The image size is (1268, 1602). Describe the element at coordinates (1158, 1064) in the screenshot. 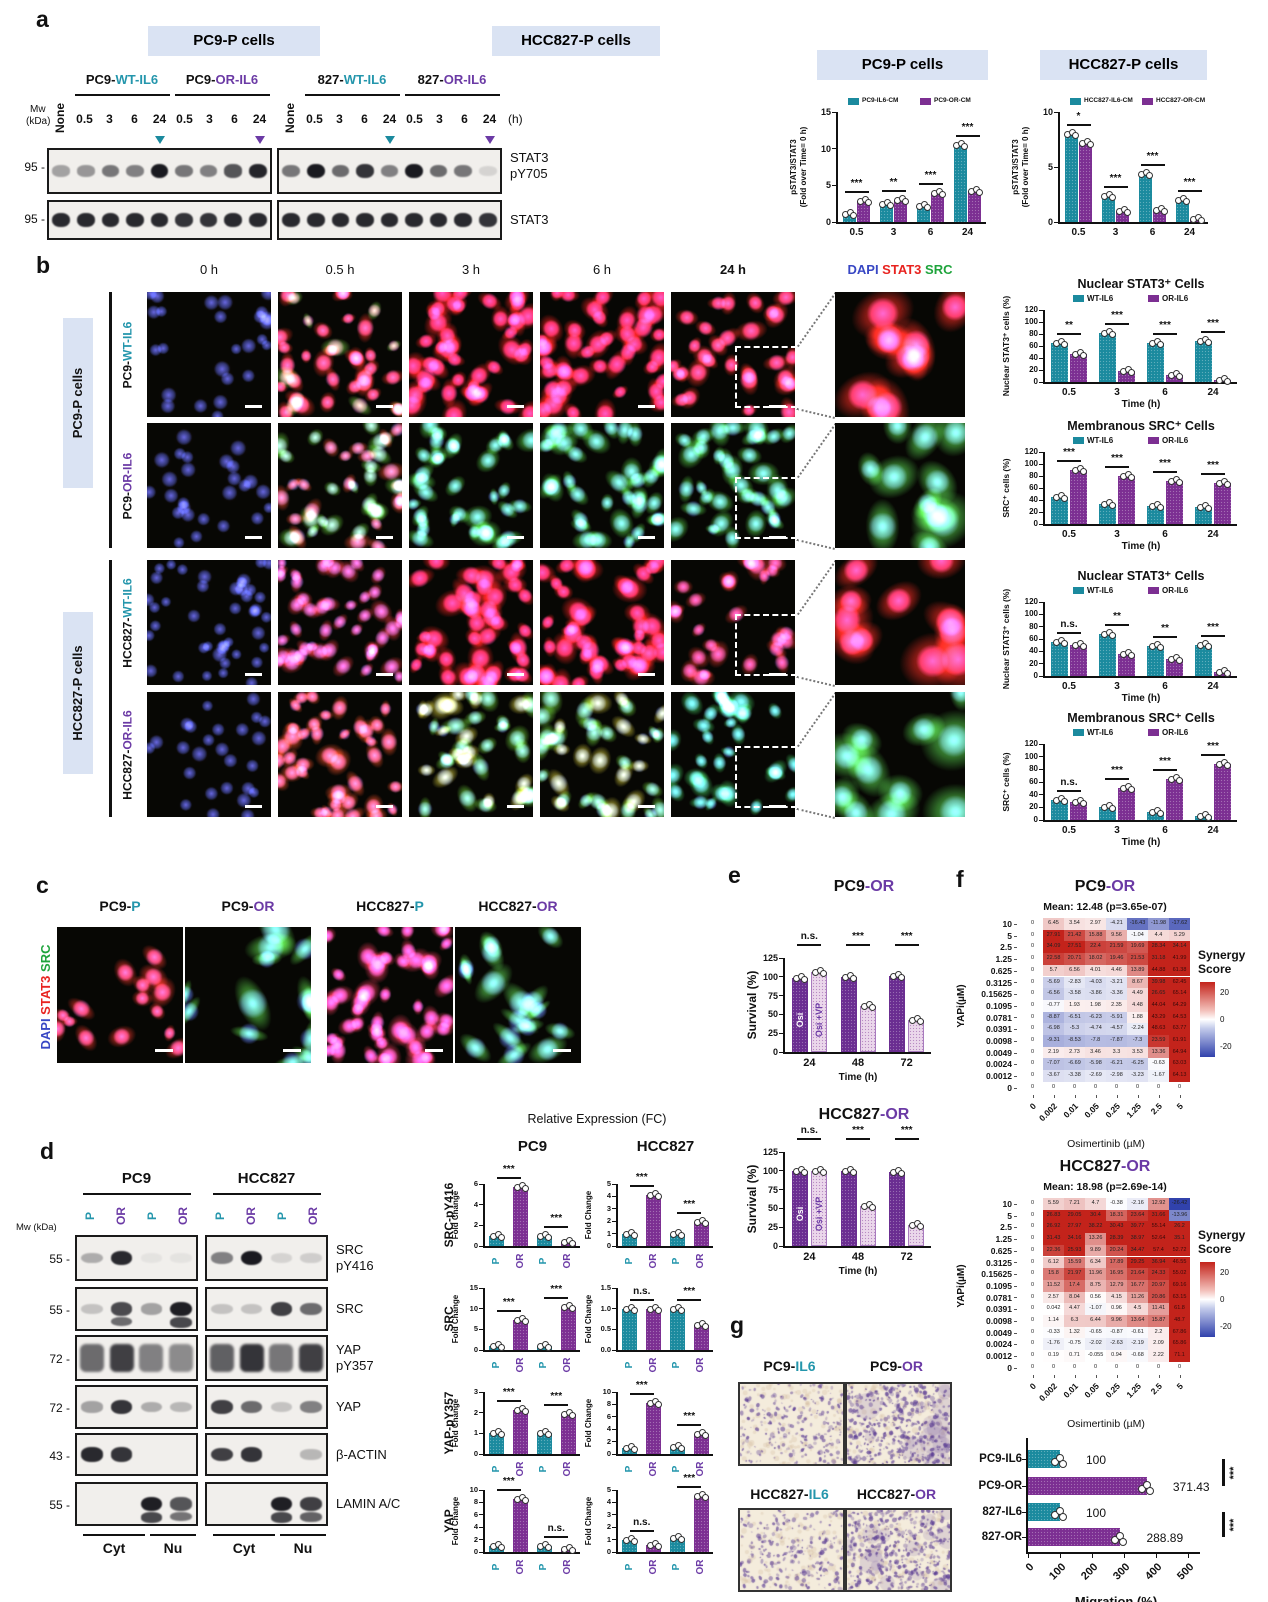

I see `f-cell: -0.63` at that location.